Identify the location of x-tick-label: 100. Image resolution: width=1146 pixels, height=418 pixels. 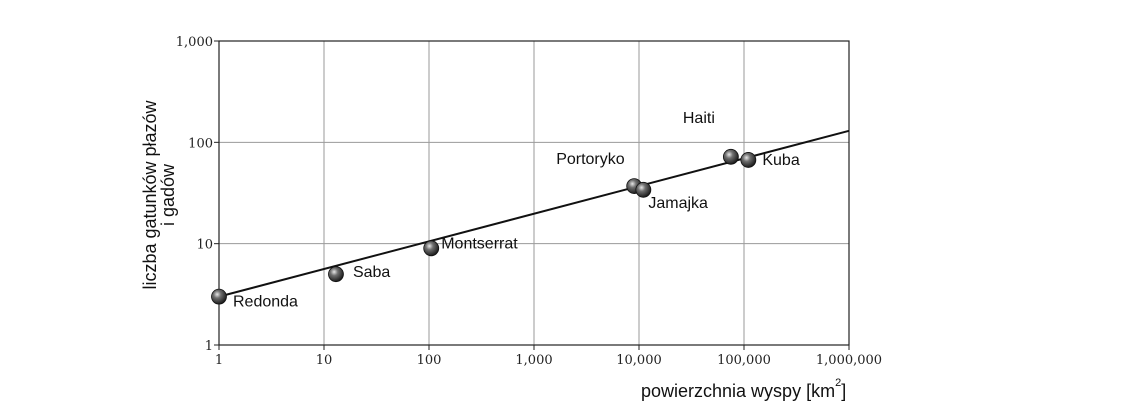
(429, 360).